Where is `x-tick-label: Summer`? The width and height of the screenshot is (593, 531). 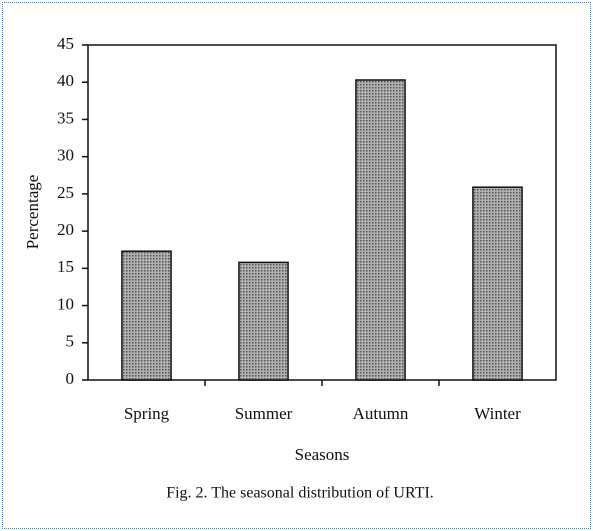 x-tick-label: Summer is located at coordinates (264, 413).